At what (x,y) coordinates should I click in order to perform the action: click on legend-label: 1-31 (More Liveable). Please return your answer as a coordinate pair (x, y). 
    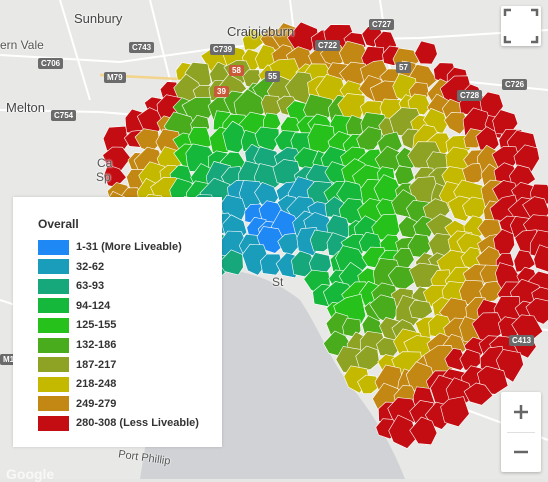
    Looking at the image, I should click on (129, 247).